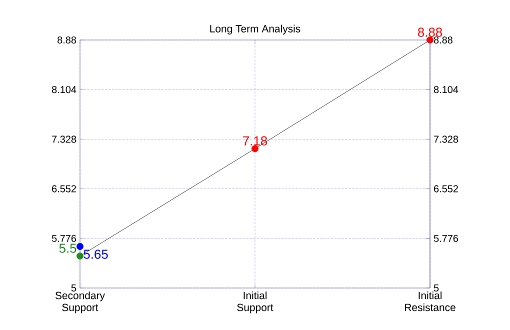 The width and height of the screenshot is (510, 330). Describe the element at coordinates (67, 248) in the screenshot. I see `data-label: 5.5` at that location.